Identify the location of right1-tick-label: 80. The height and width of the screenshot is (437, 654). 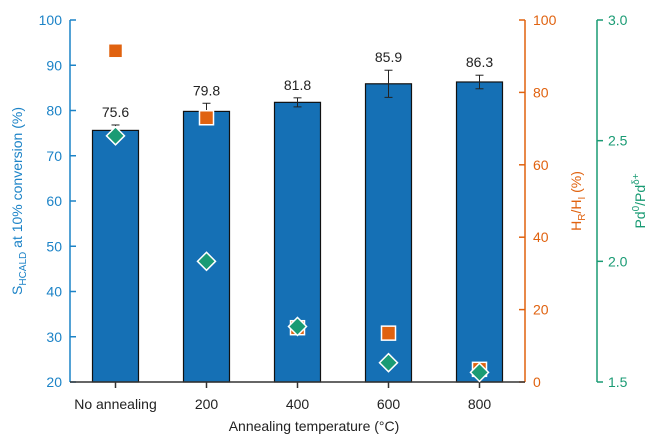
(541, 92).